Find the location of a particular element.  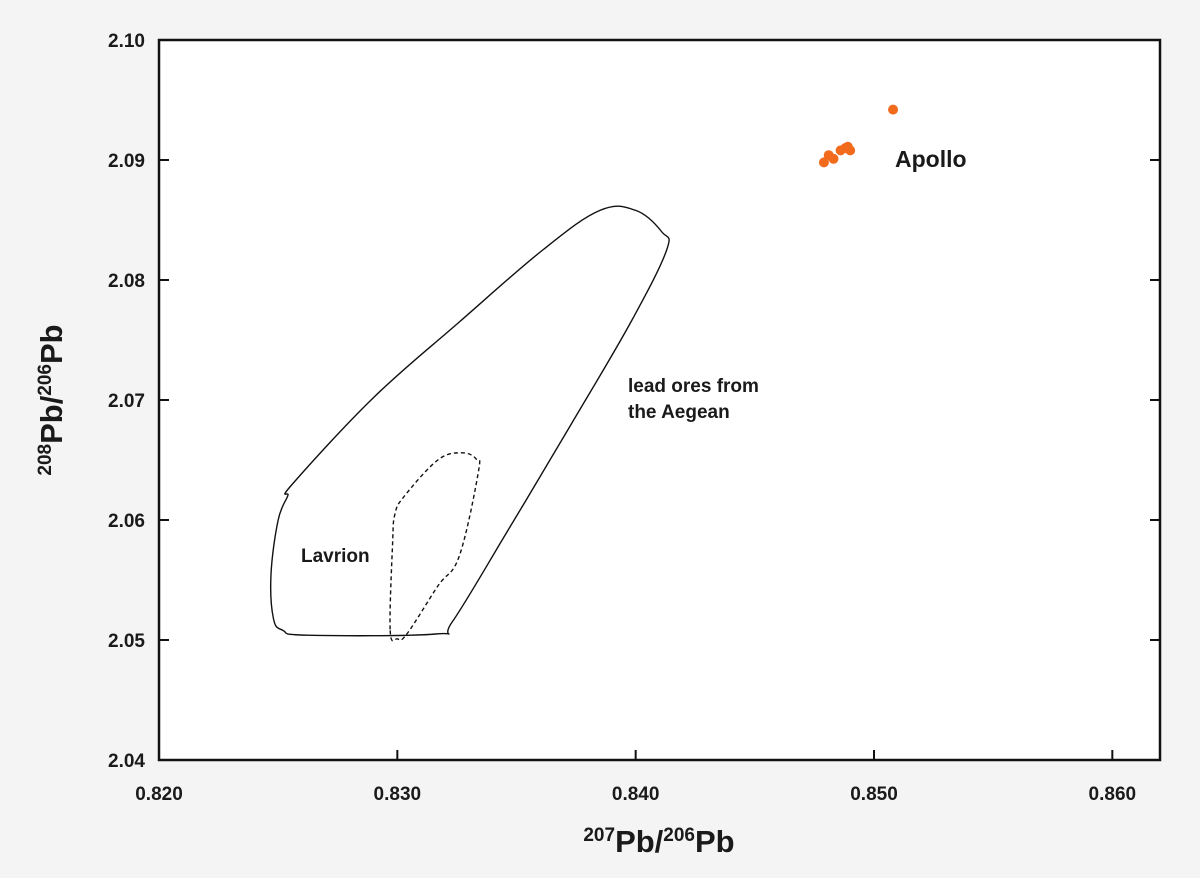

x-tick-label: 0.830 is located at coordinates (398, 794).